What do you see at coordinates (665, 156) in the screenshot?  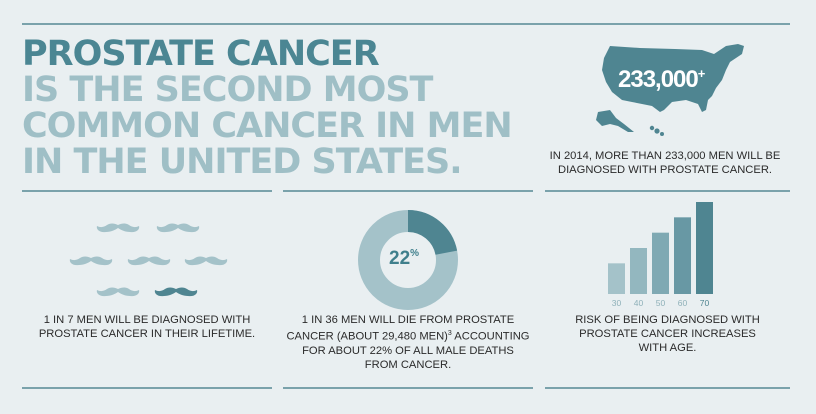 I see `map-caption-line-1: IN 2014, MORE THAN 233,000 MEN WILL BE` at bounding box center [665, 156].